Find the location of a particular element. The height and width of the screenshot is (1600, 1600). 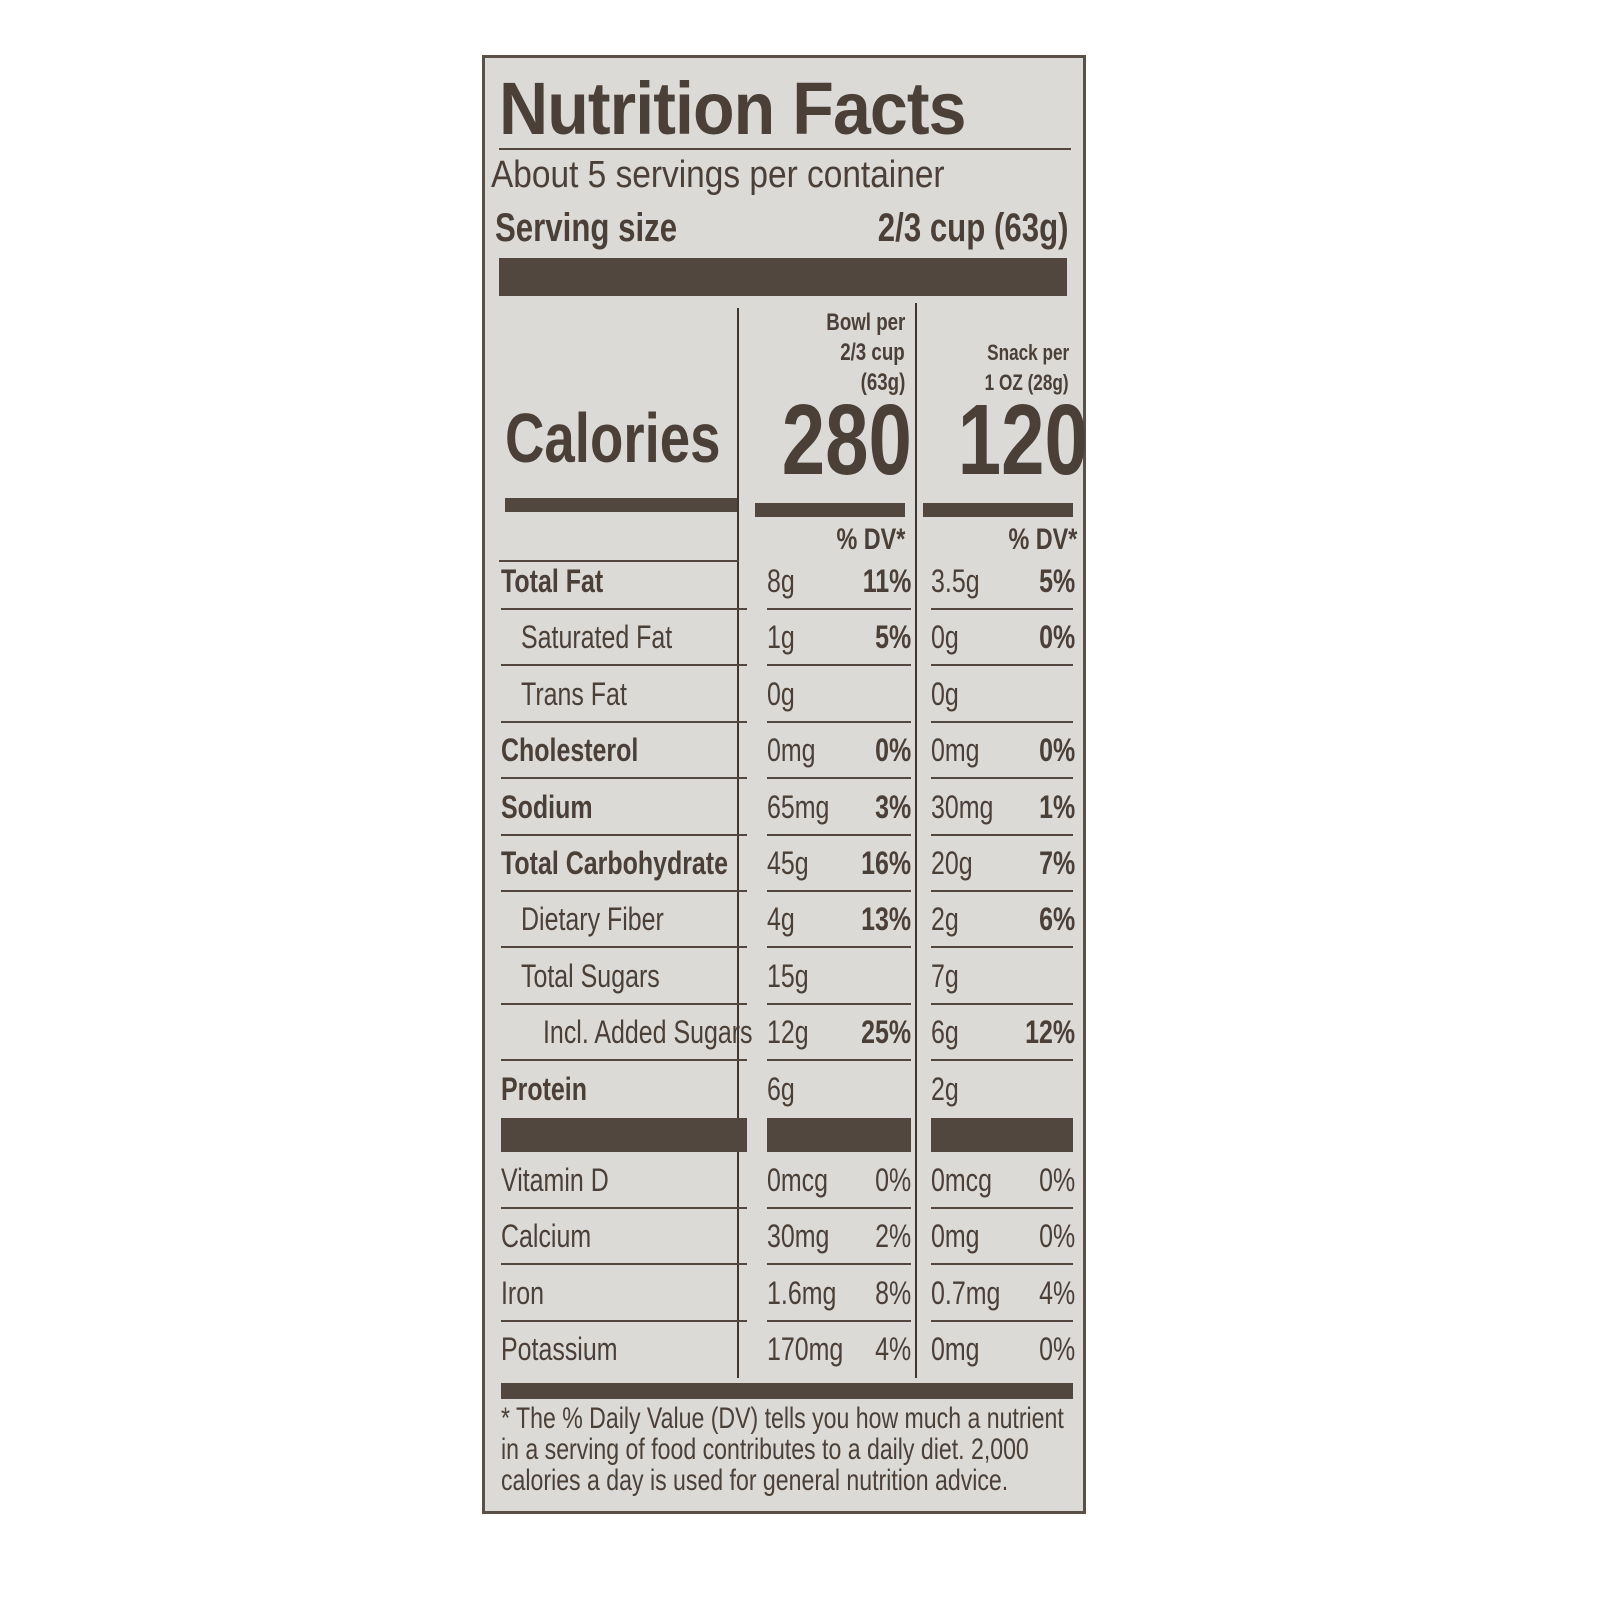

column-header-bowl: Bowl per 2/3 cup (63g) is located at coordinates (825, 353).